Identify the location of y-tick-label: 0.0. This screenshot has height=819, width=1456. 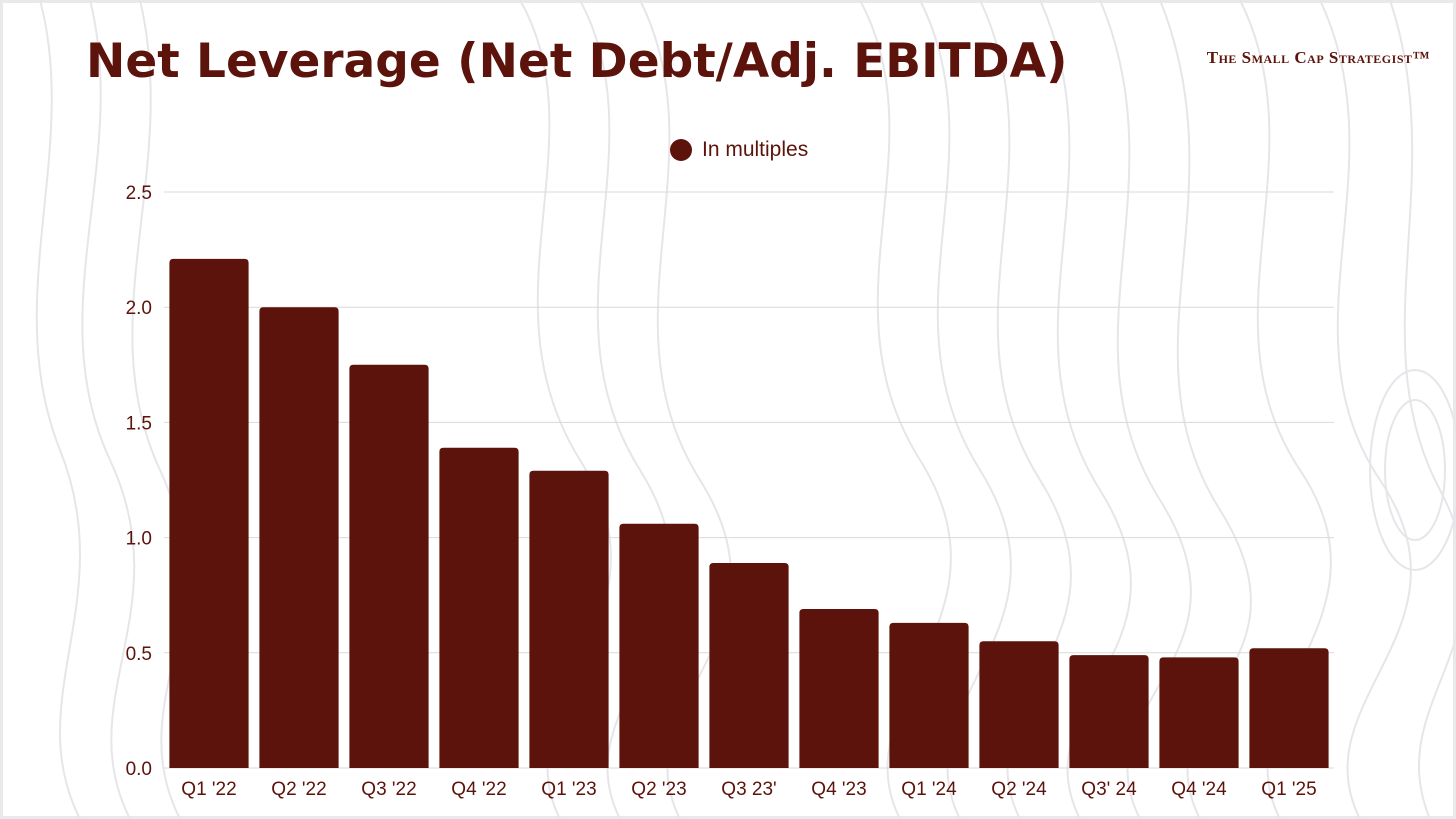
(139, 769).